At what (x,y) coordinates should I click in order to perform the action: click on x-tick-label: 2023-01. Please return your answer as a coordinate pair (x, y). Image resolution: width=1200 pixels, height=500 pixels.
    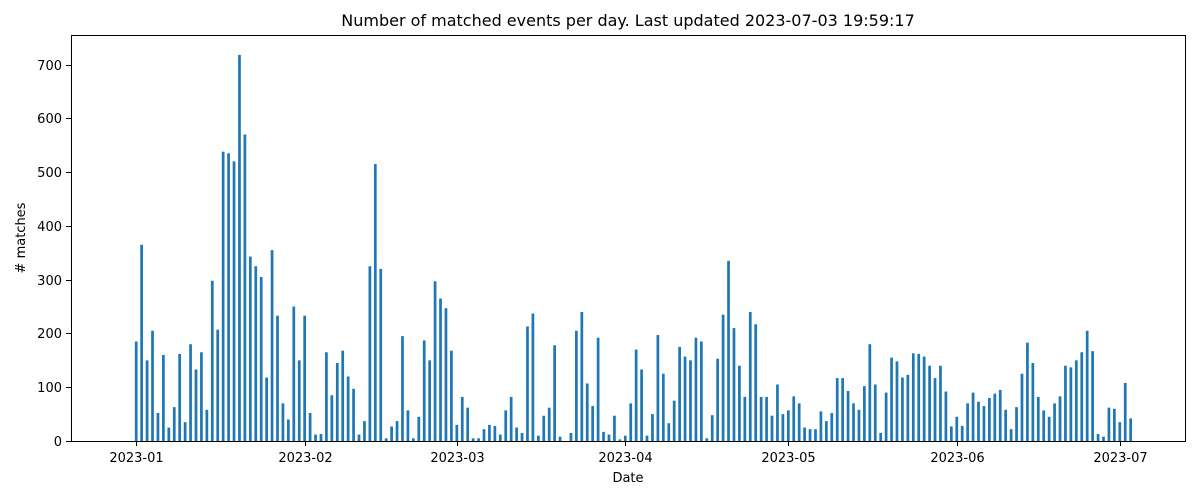
    Looking at the image, I should click on (136, 458).